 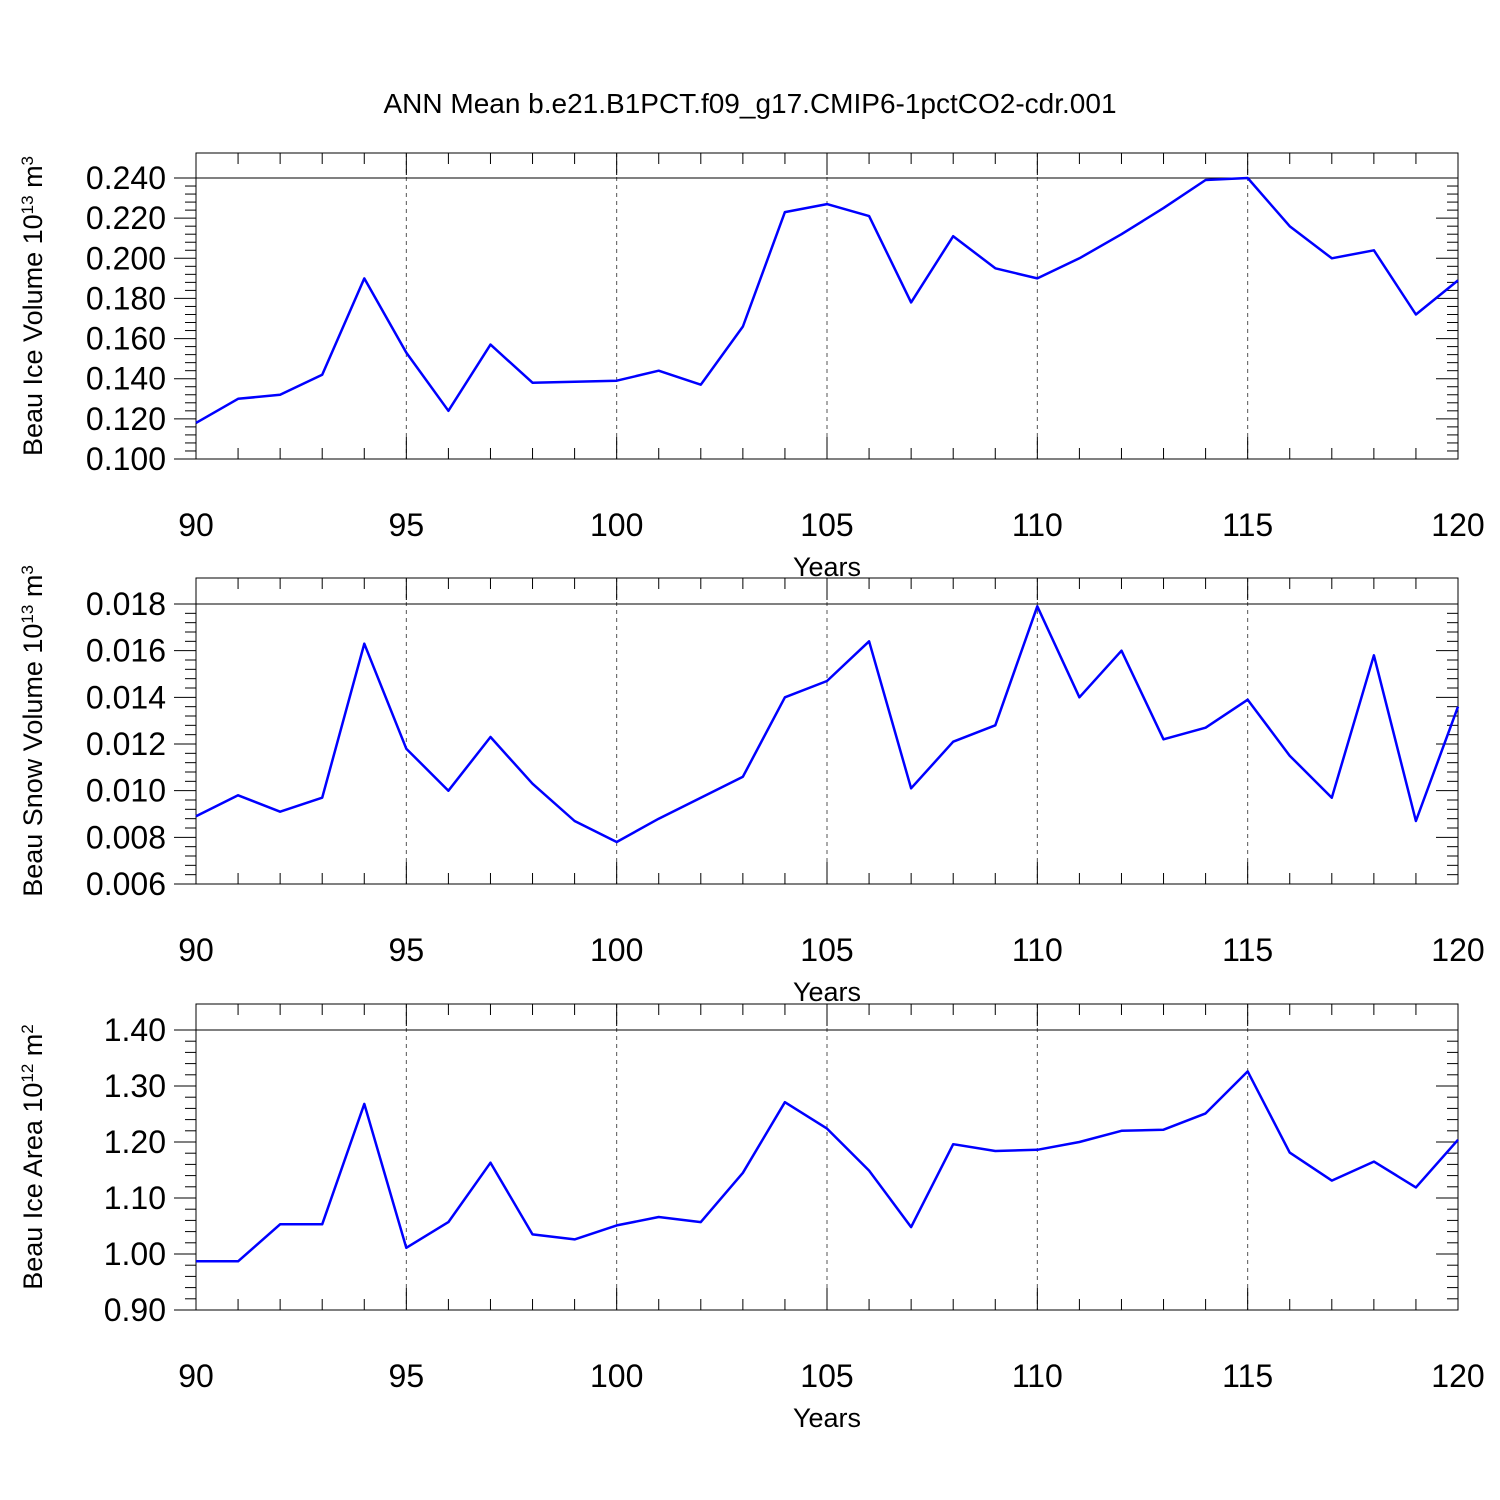 What do you see at coordinates (135, 1142) in the screenshot?
I see `y-tick-label: 1.20` at bounding box center [135, 1142].